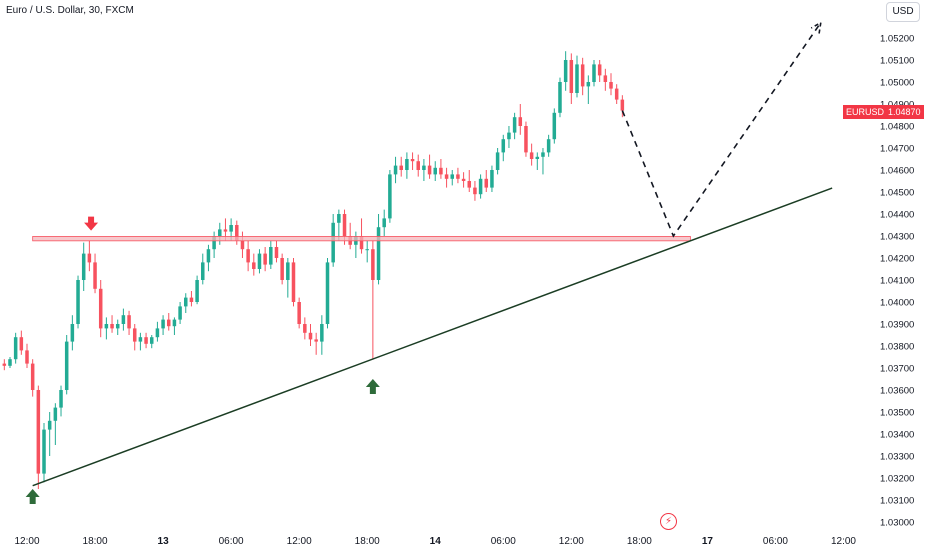 This screenshot has width=932, height=555. What do you see at coordinates (903, 12) in the screenshot?
I see `currency-button: USD` at bounding box center [903, 12].